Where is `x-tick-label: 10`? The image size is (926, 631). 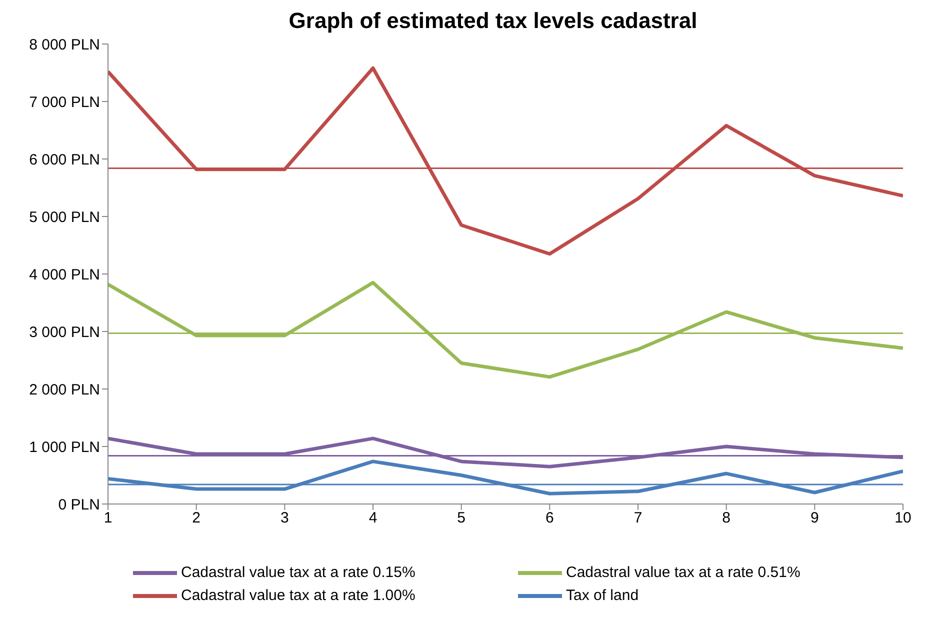 x-tick-label: 10 is located at coordinates (903, 518).